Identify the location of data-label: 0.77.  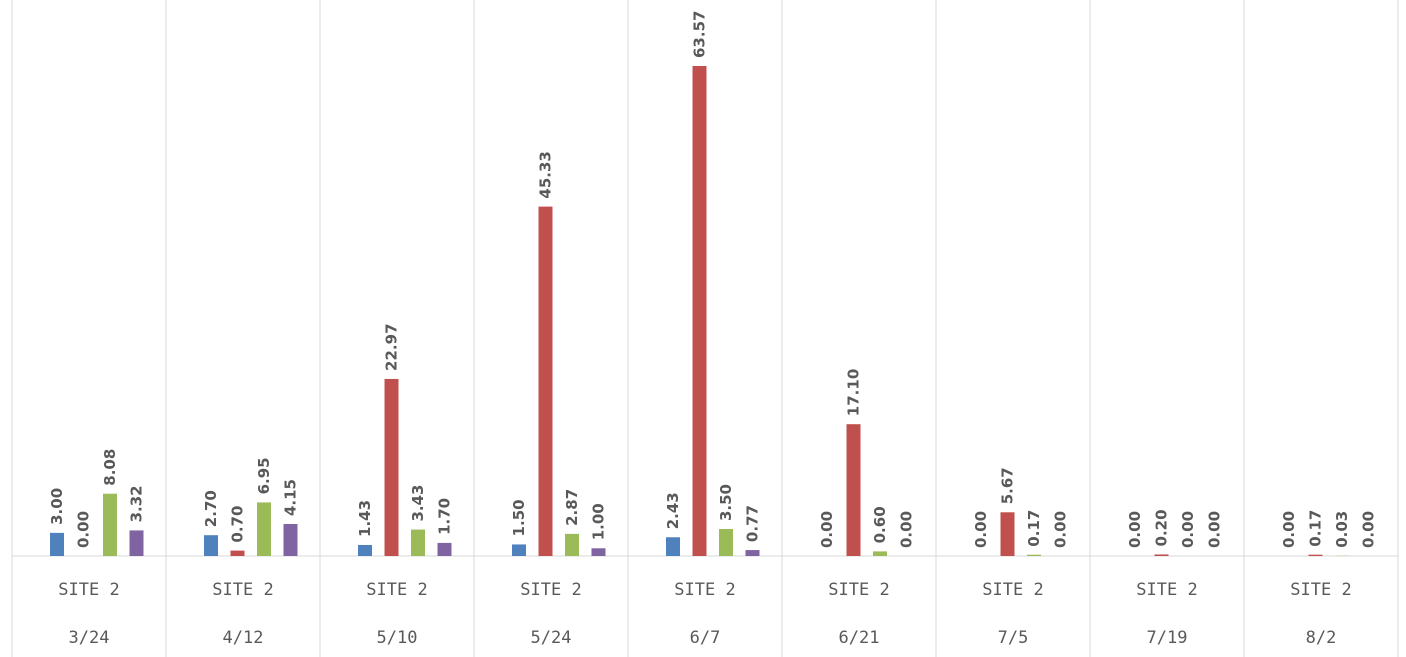
(753, 523).